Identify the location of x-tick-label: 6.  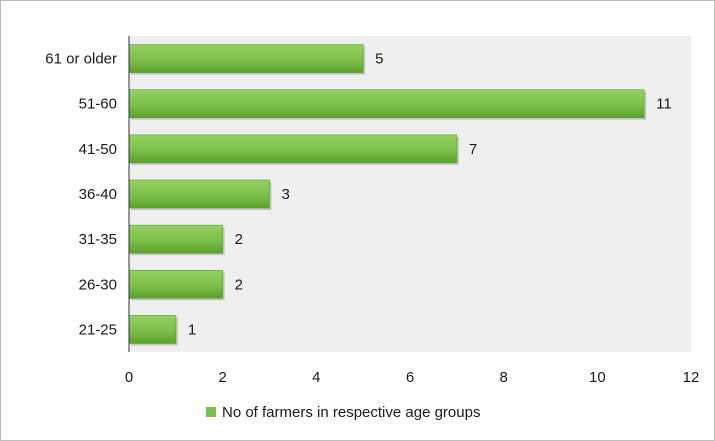
(410, 377).